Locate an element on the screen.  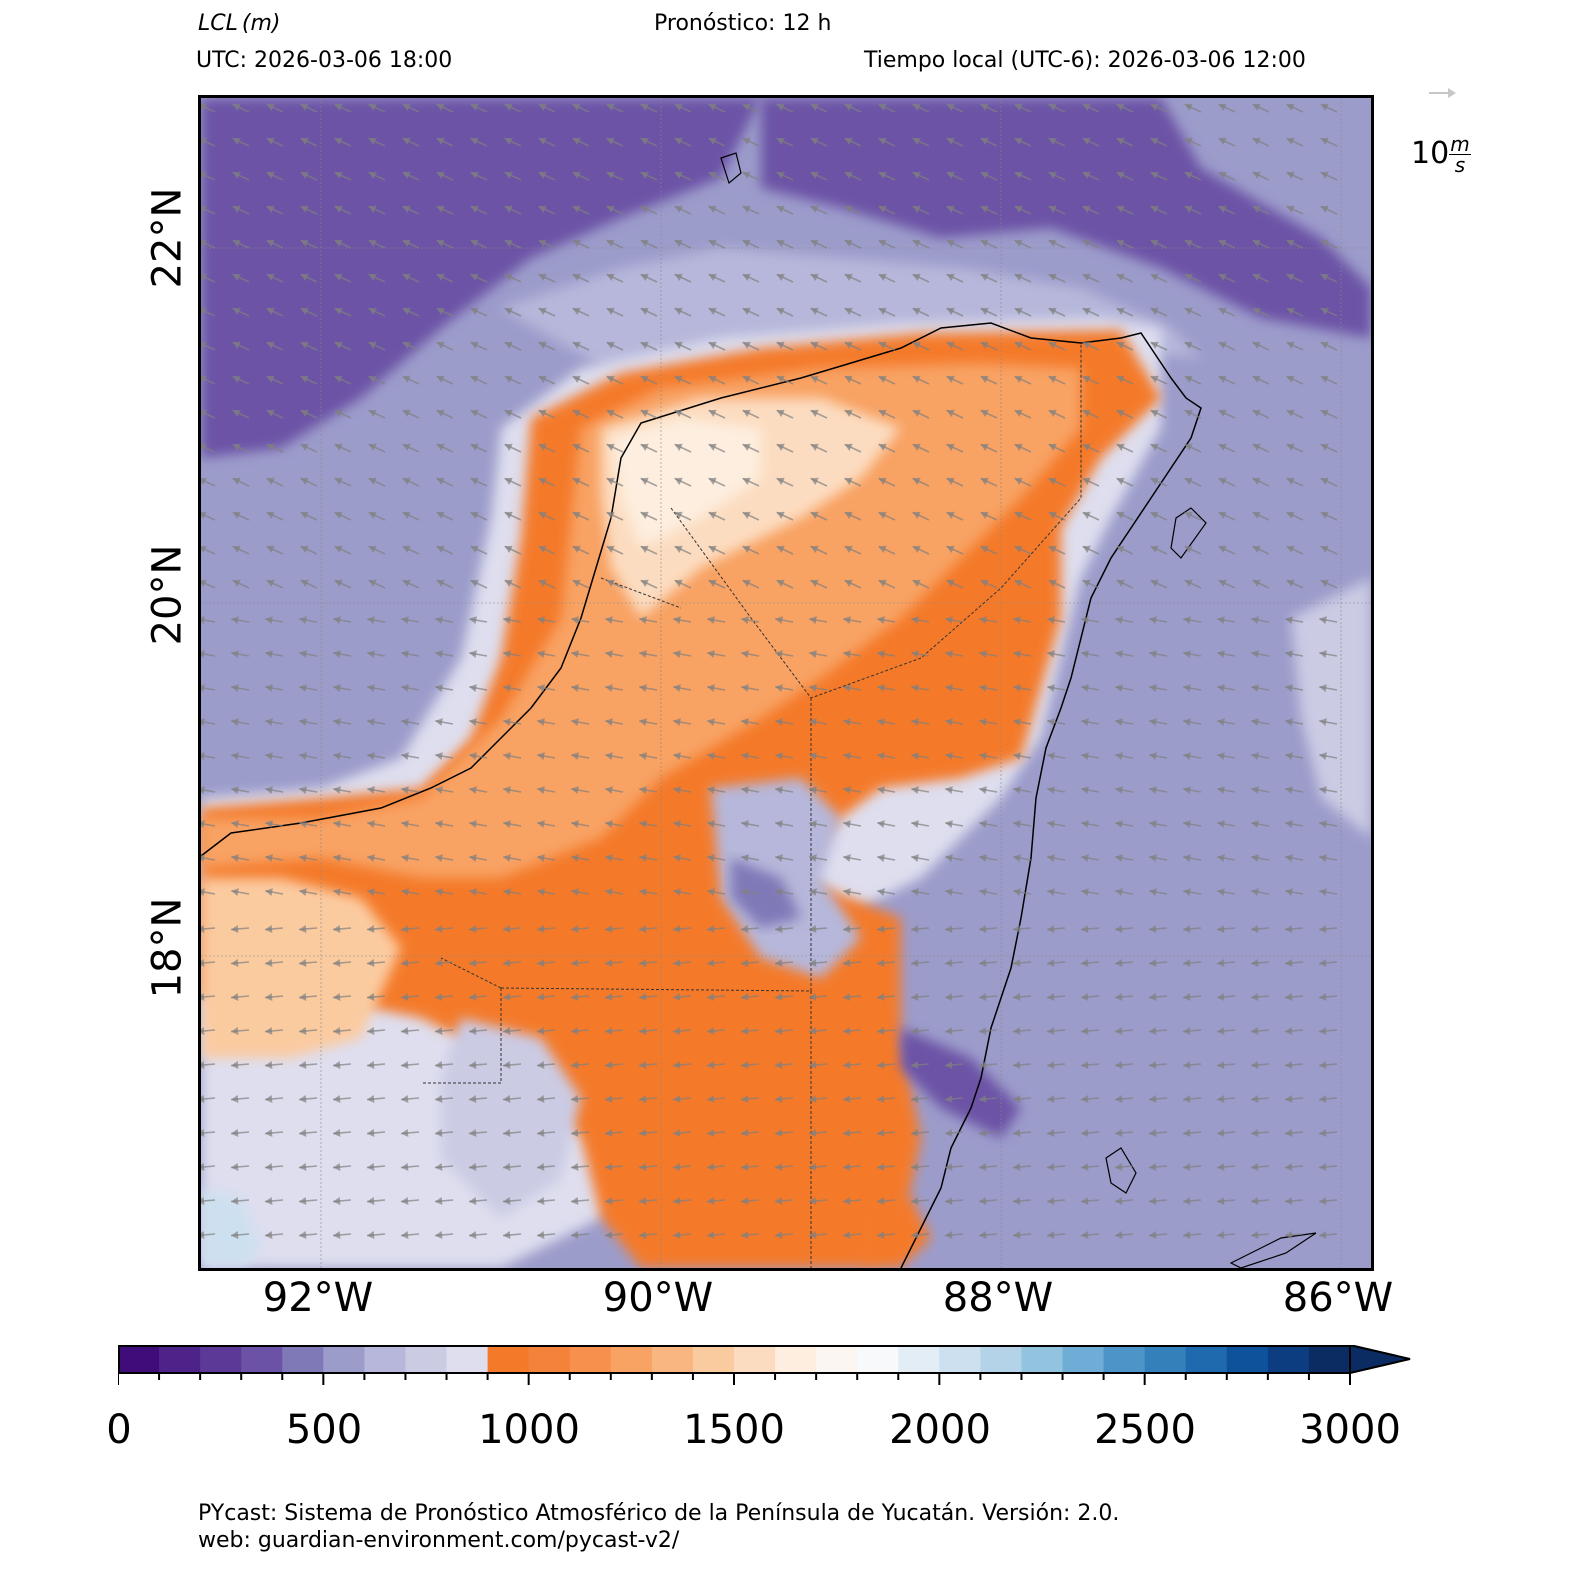
wind-key-units-num: m is located at coordinates (1460, 144).